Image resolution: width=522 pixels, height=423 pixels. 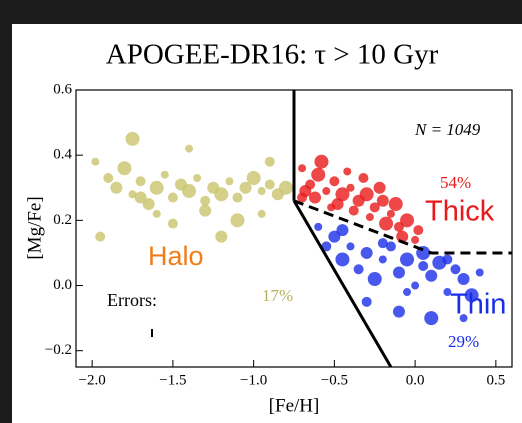 I want to click on annotation: 17%, so click(x=277, y=295).